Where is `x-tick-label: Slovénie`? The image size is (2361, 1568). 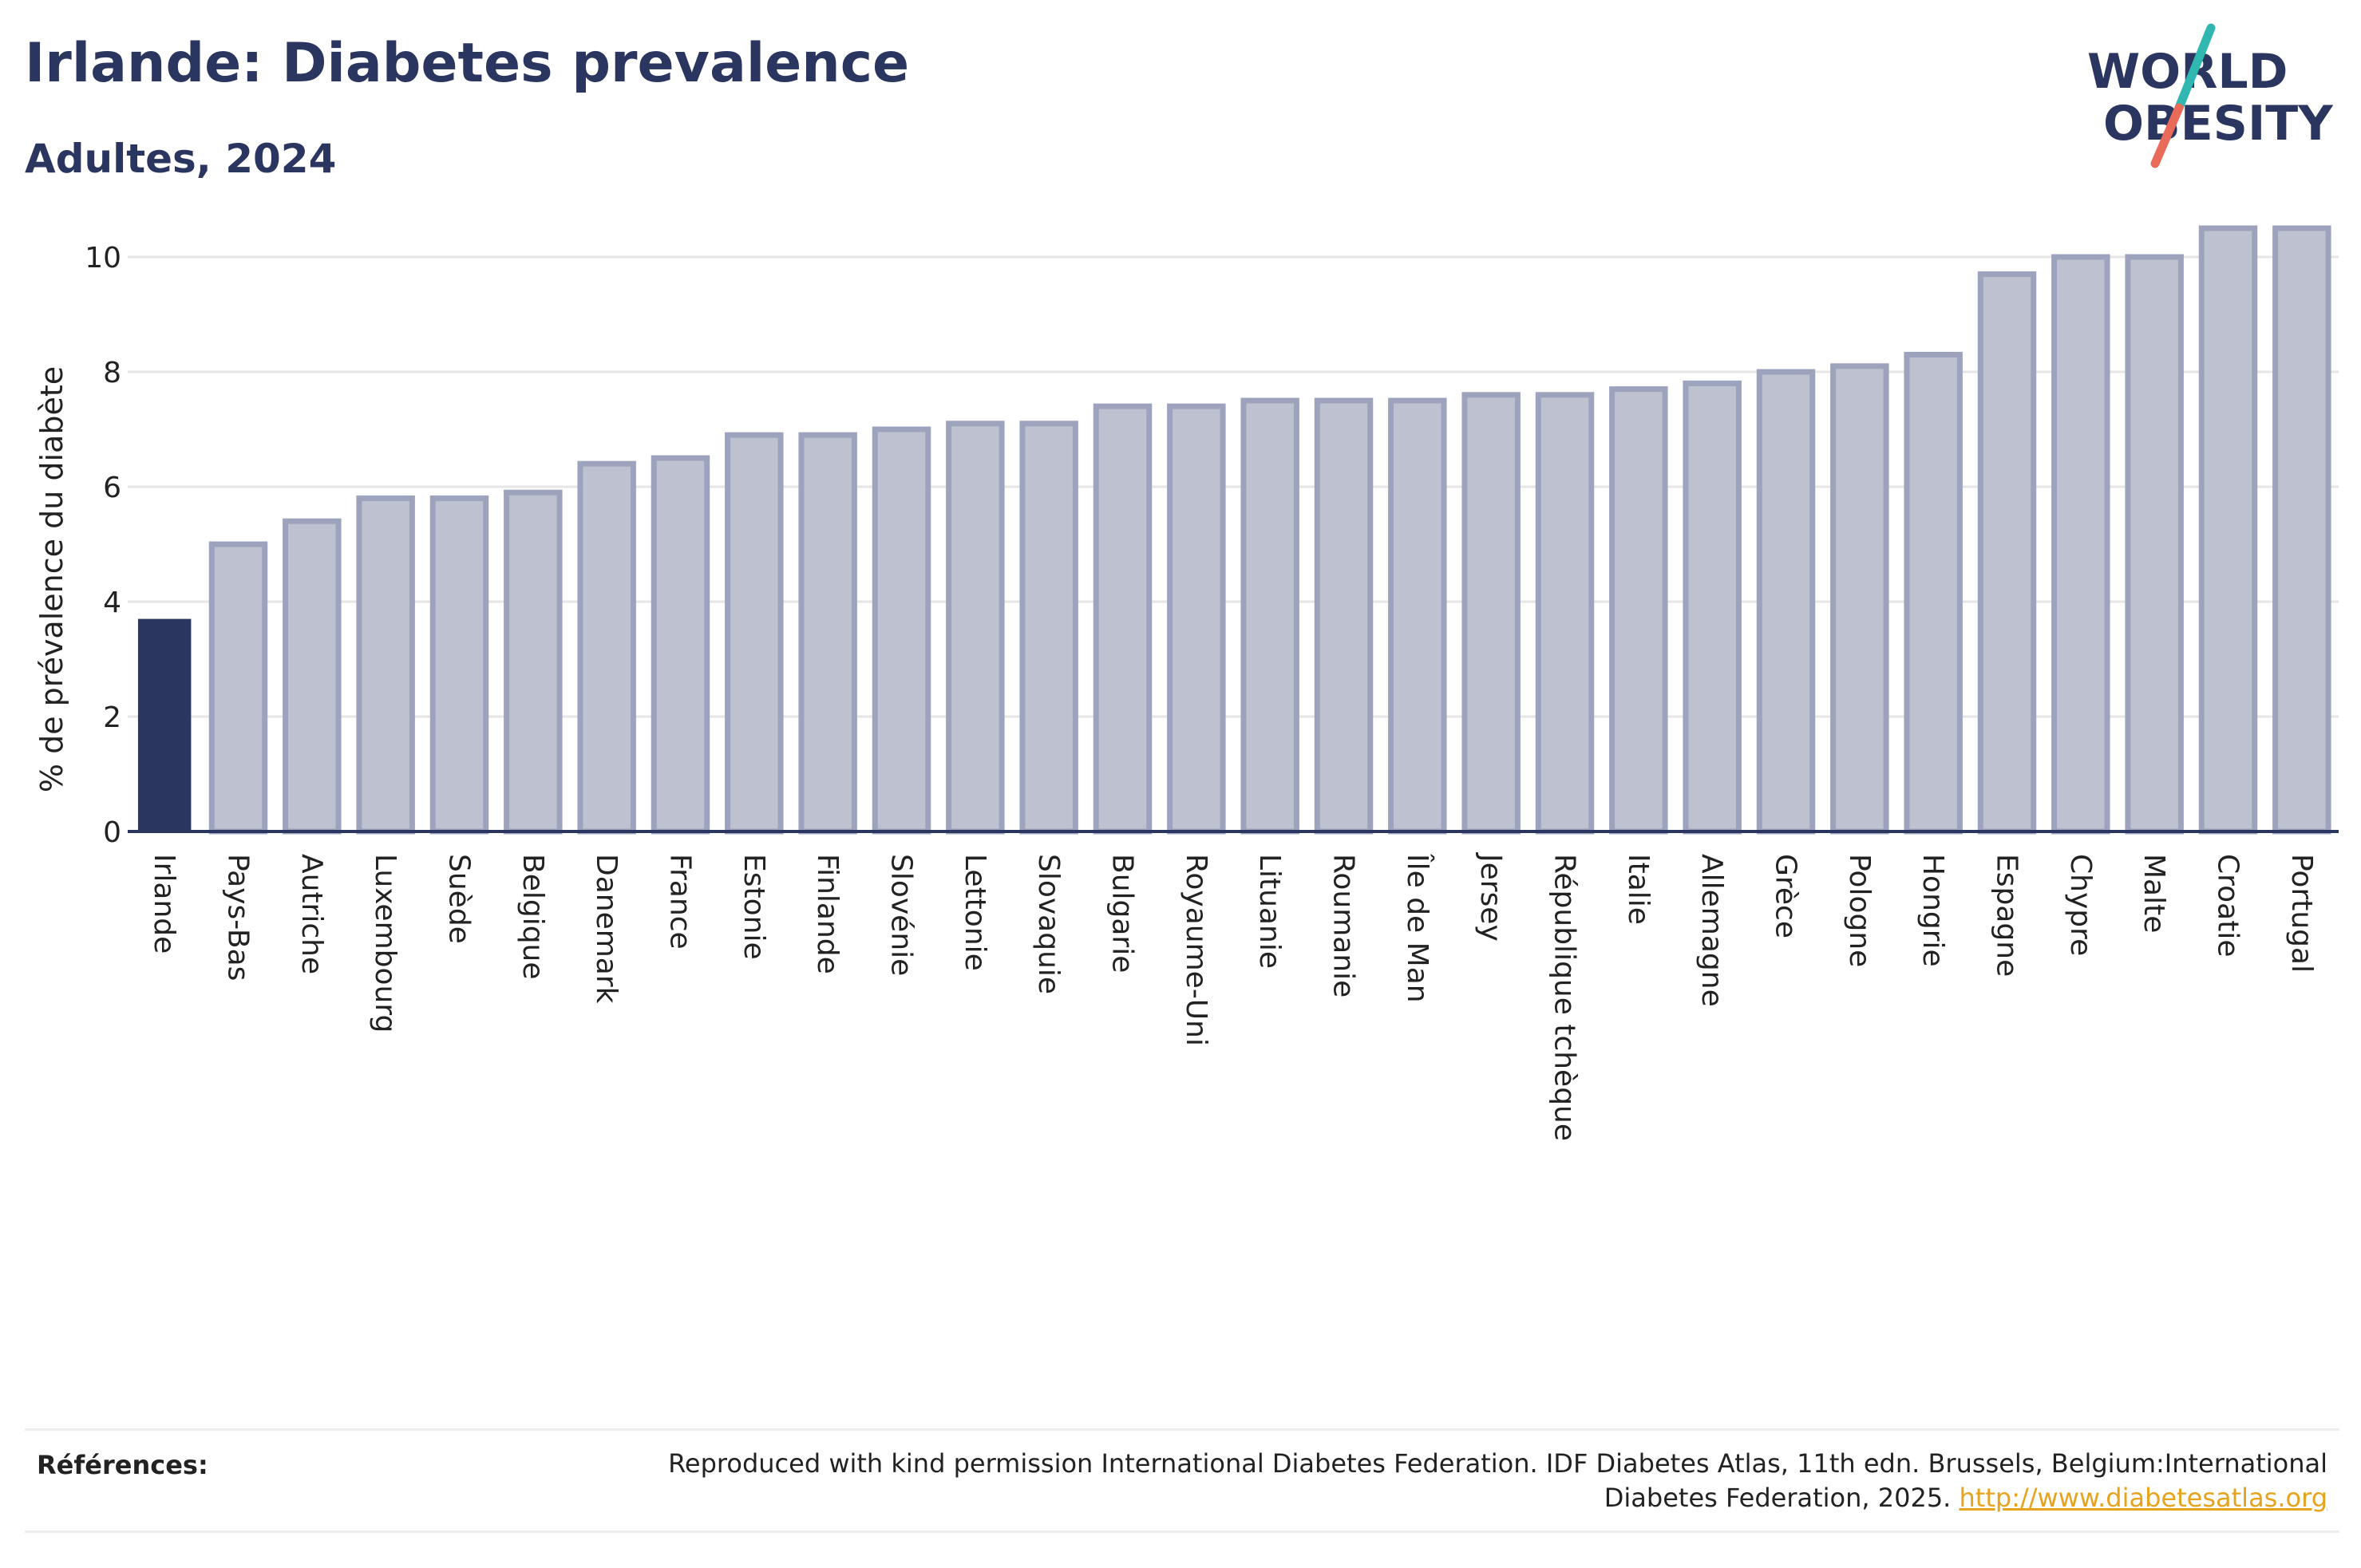
x-tick-label: Slovénie is located at coordinates (901, 915).